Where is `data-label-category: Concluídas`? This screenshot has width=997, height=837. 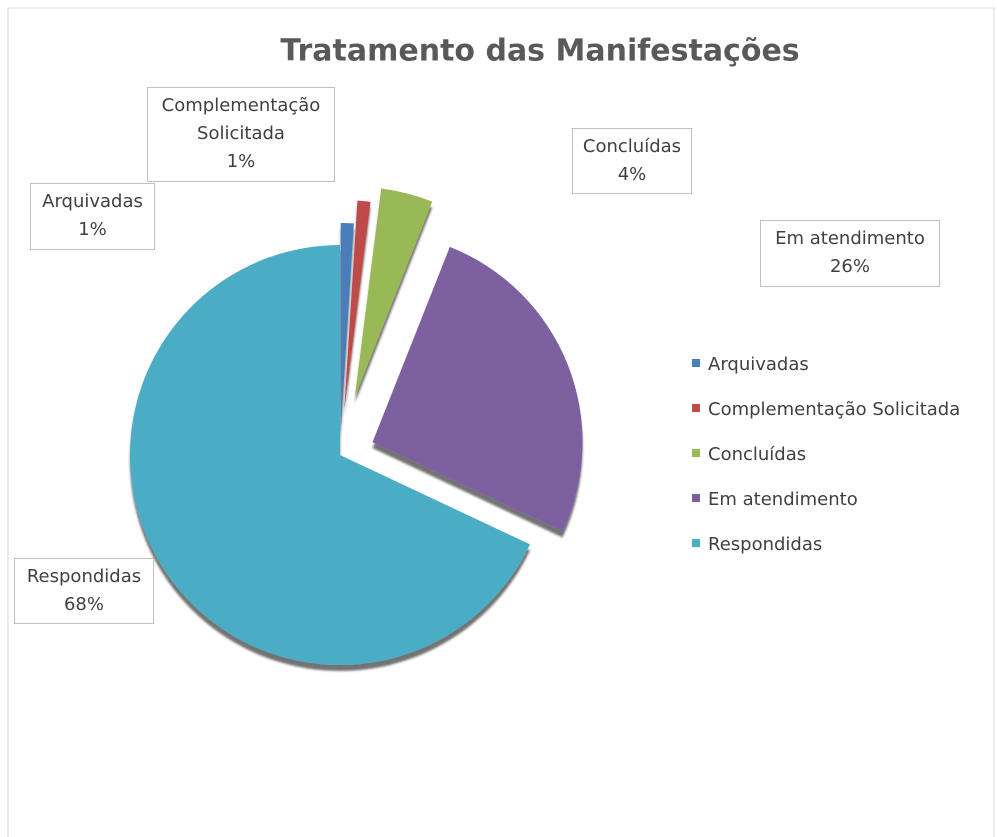
data-label-category: Concluídas is located at coordinates (632, 146).